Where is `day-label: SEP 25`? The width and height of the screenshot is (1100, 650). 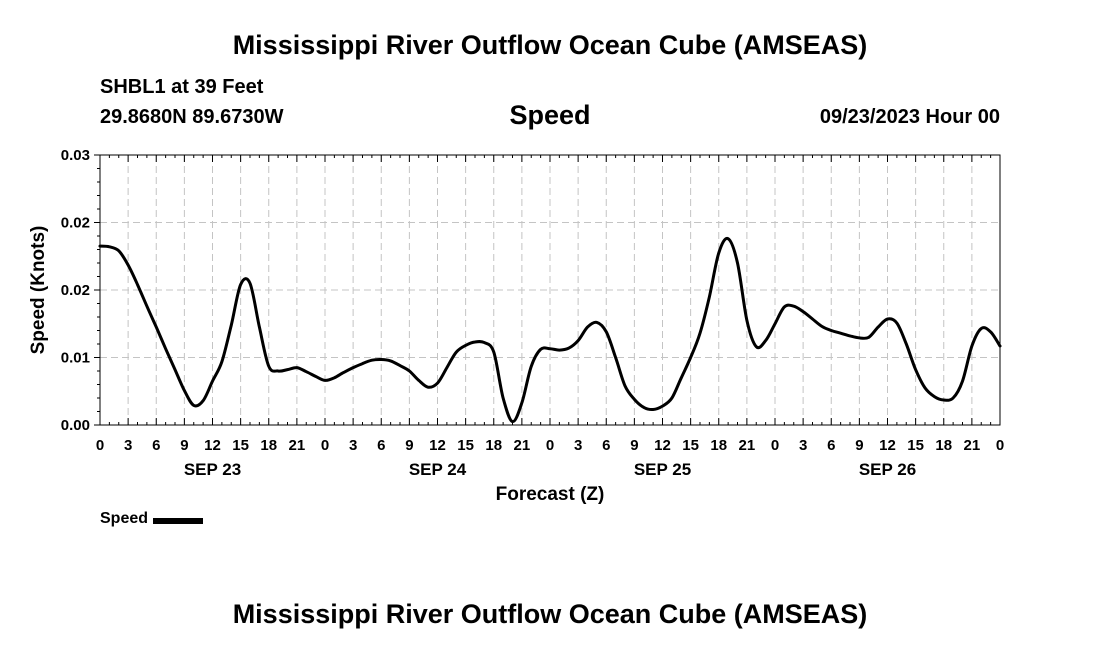 day-label: SEP 25 is located at coordinates (662, 469).